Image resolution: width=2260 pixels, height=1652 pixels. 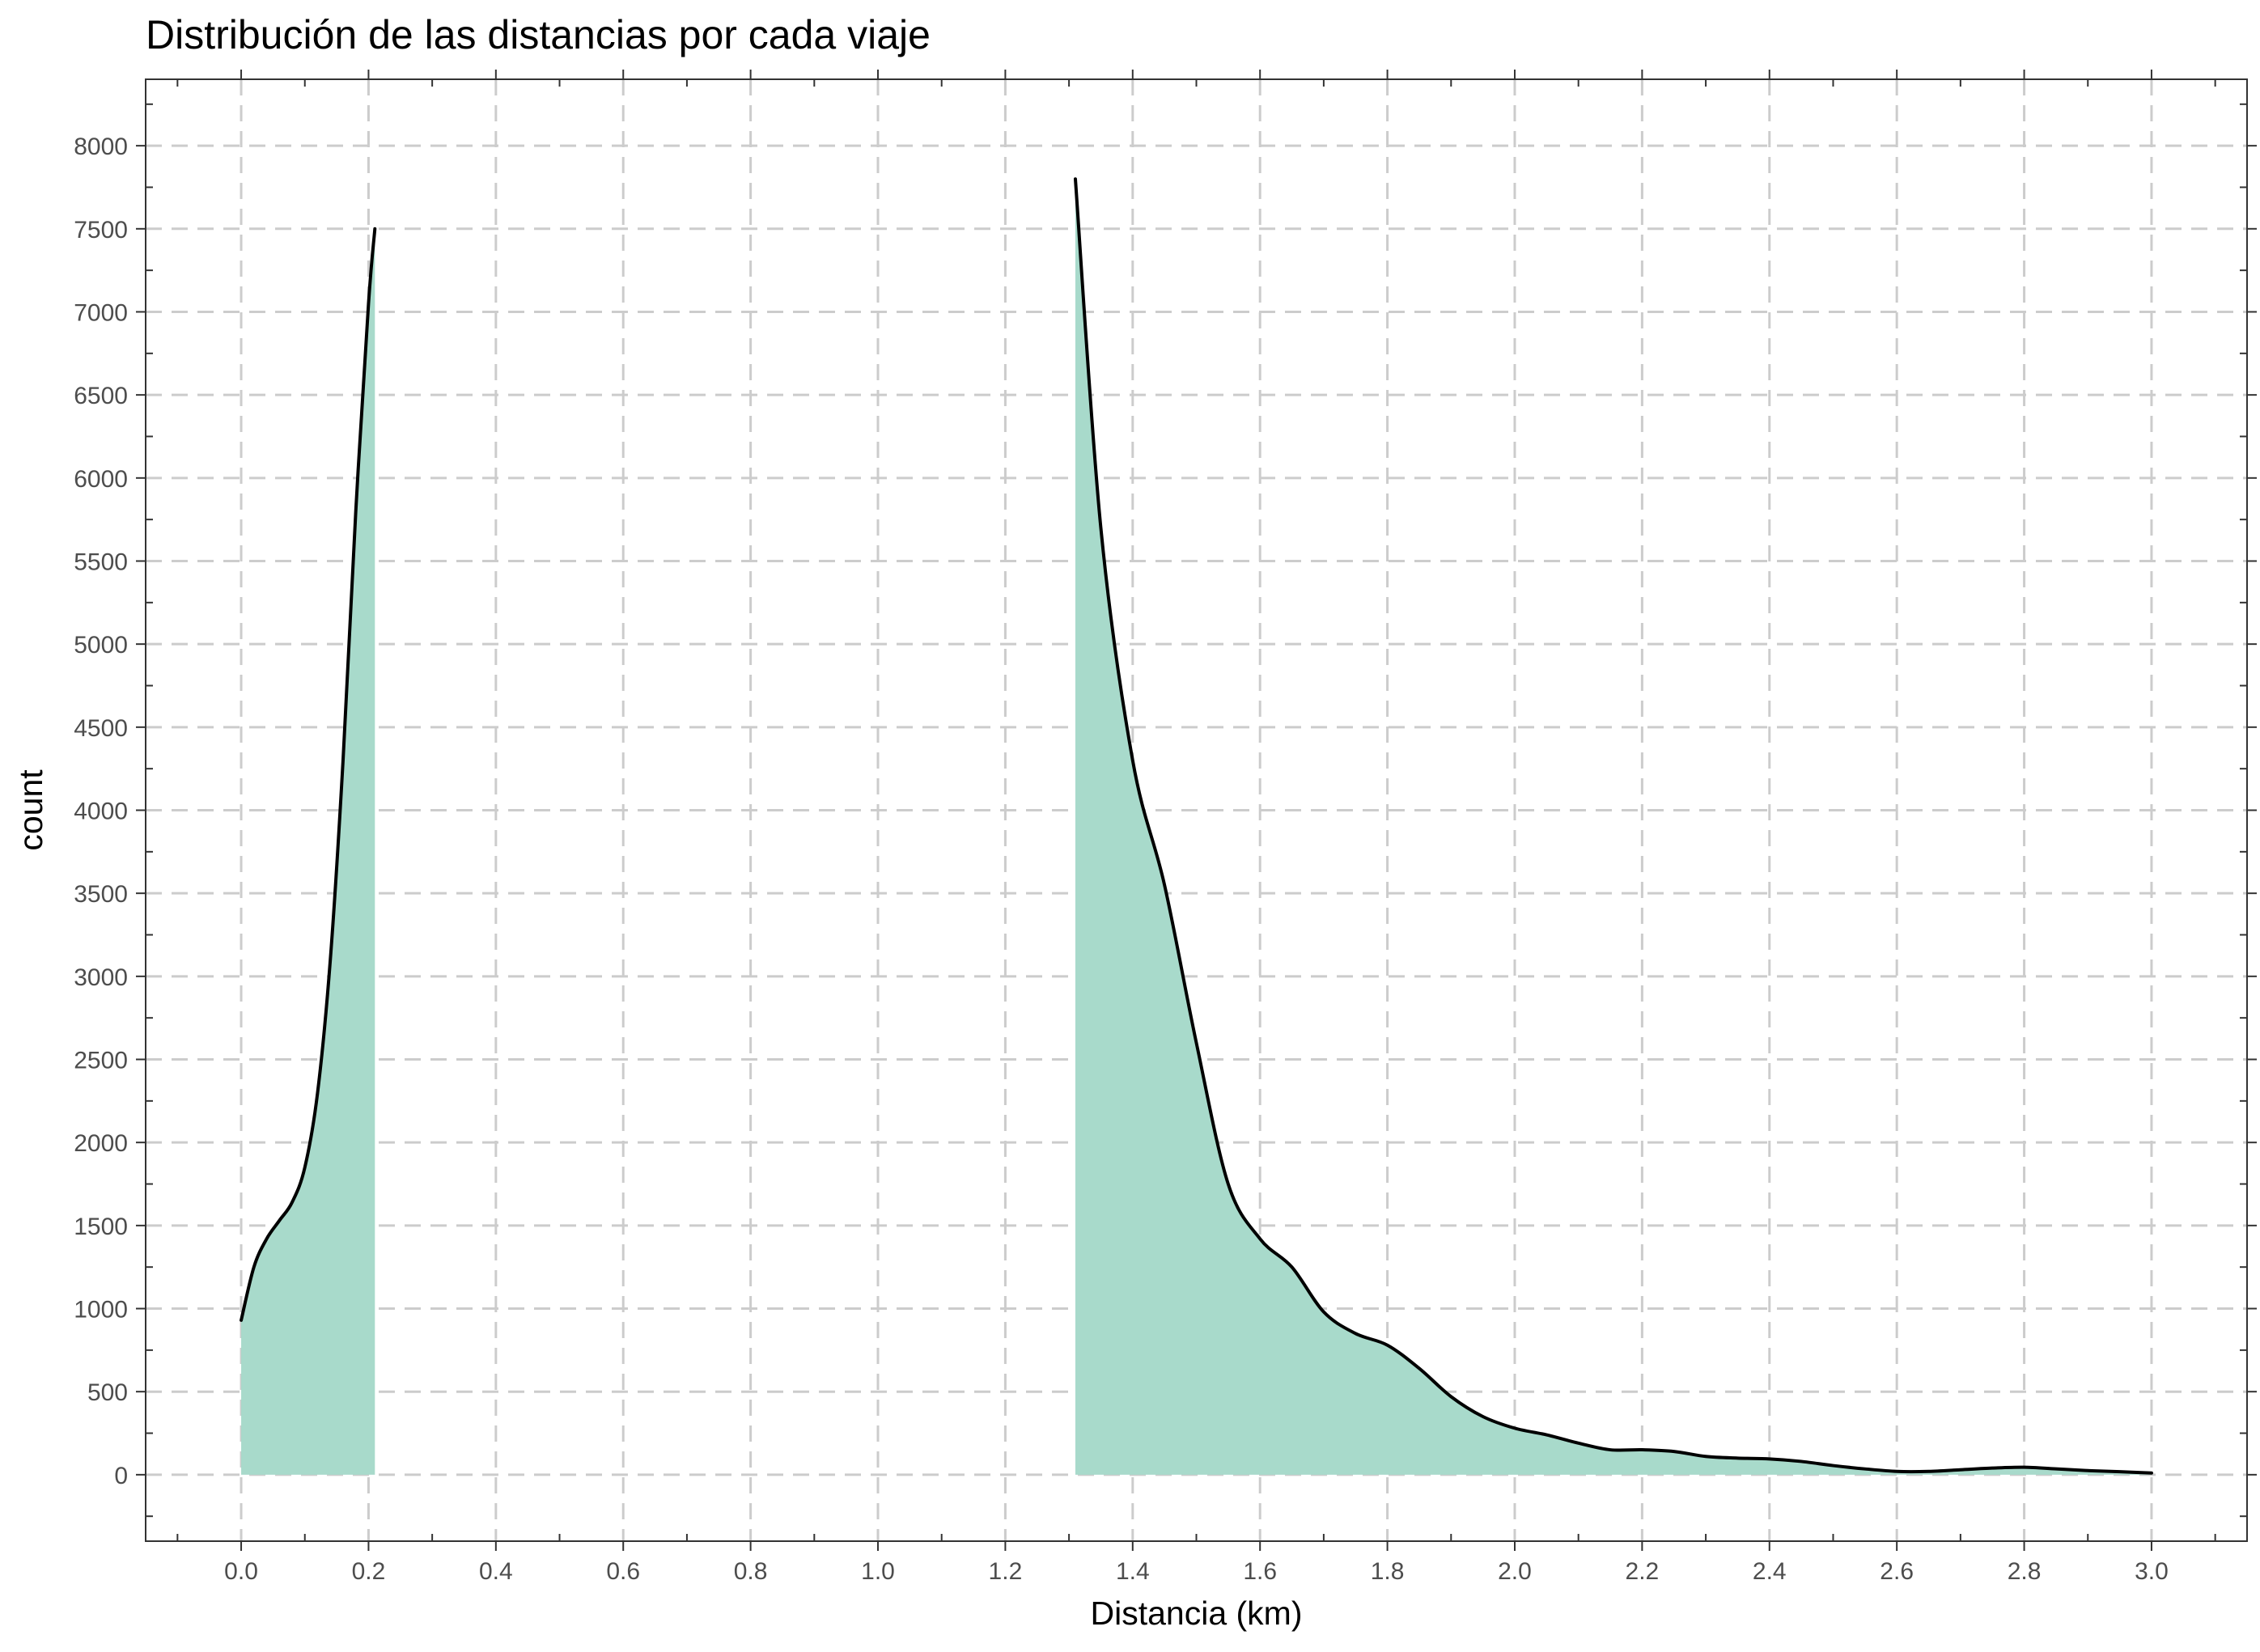 What do you see at coordinates (1260, 1571) in the screenshot?
I see `x-tick-label-8: 1.6` at bounding box center [1260, 1571].